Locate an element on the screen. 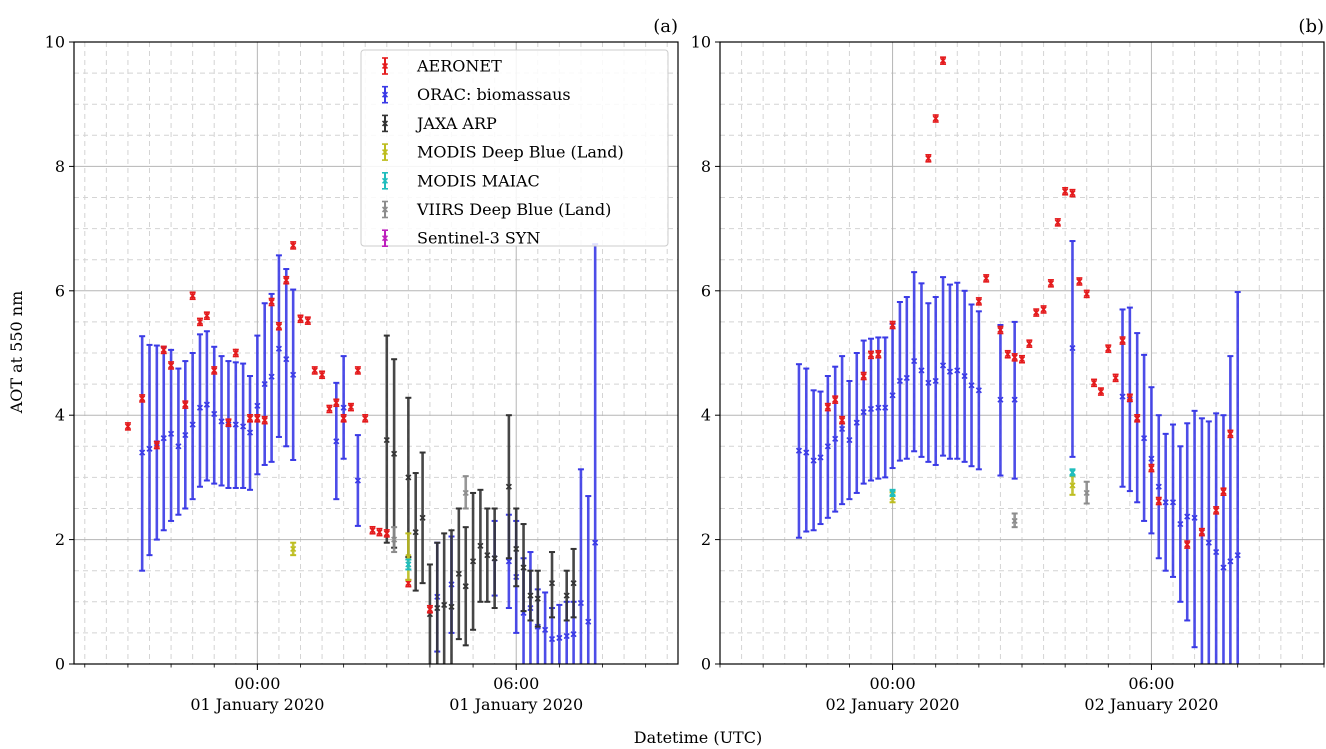  x-tick-label-date: 02 January 2020 is located at coordinates (893, 704).